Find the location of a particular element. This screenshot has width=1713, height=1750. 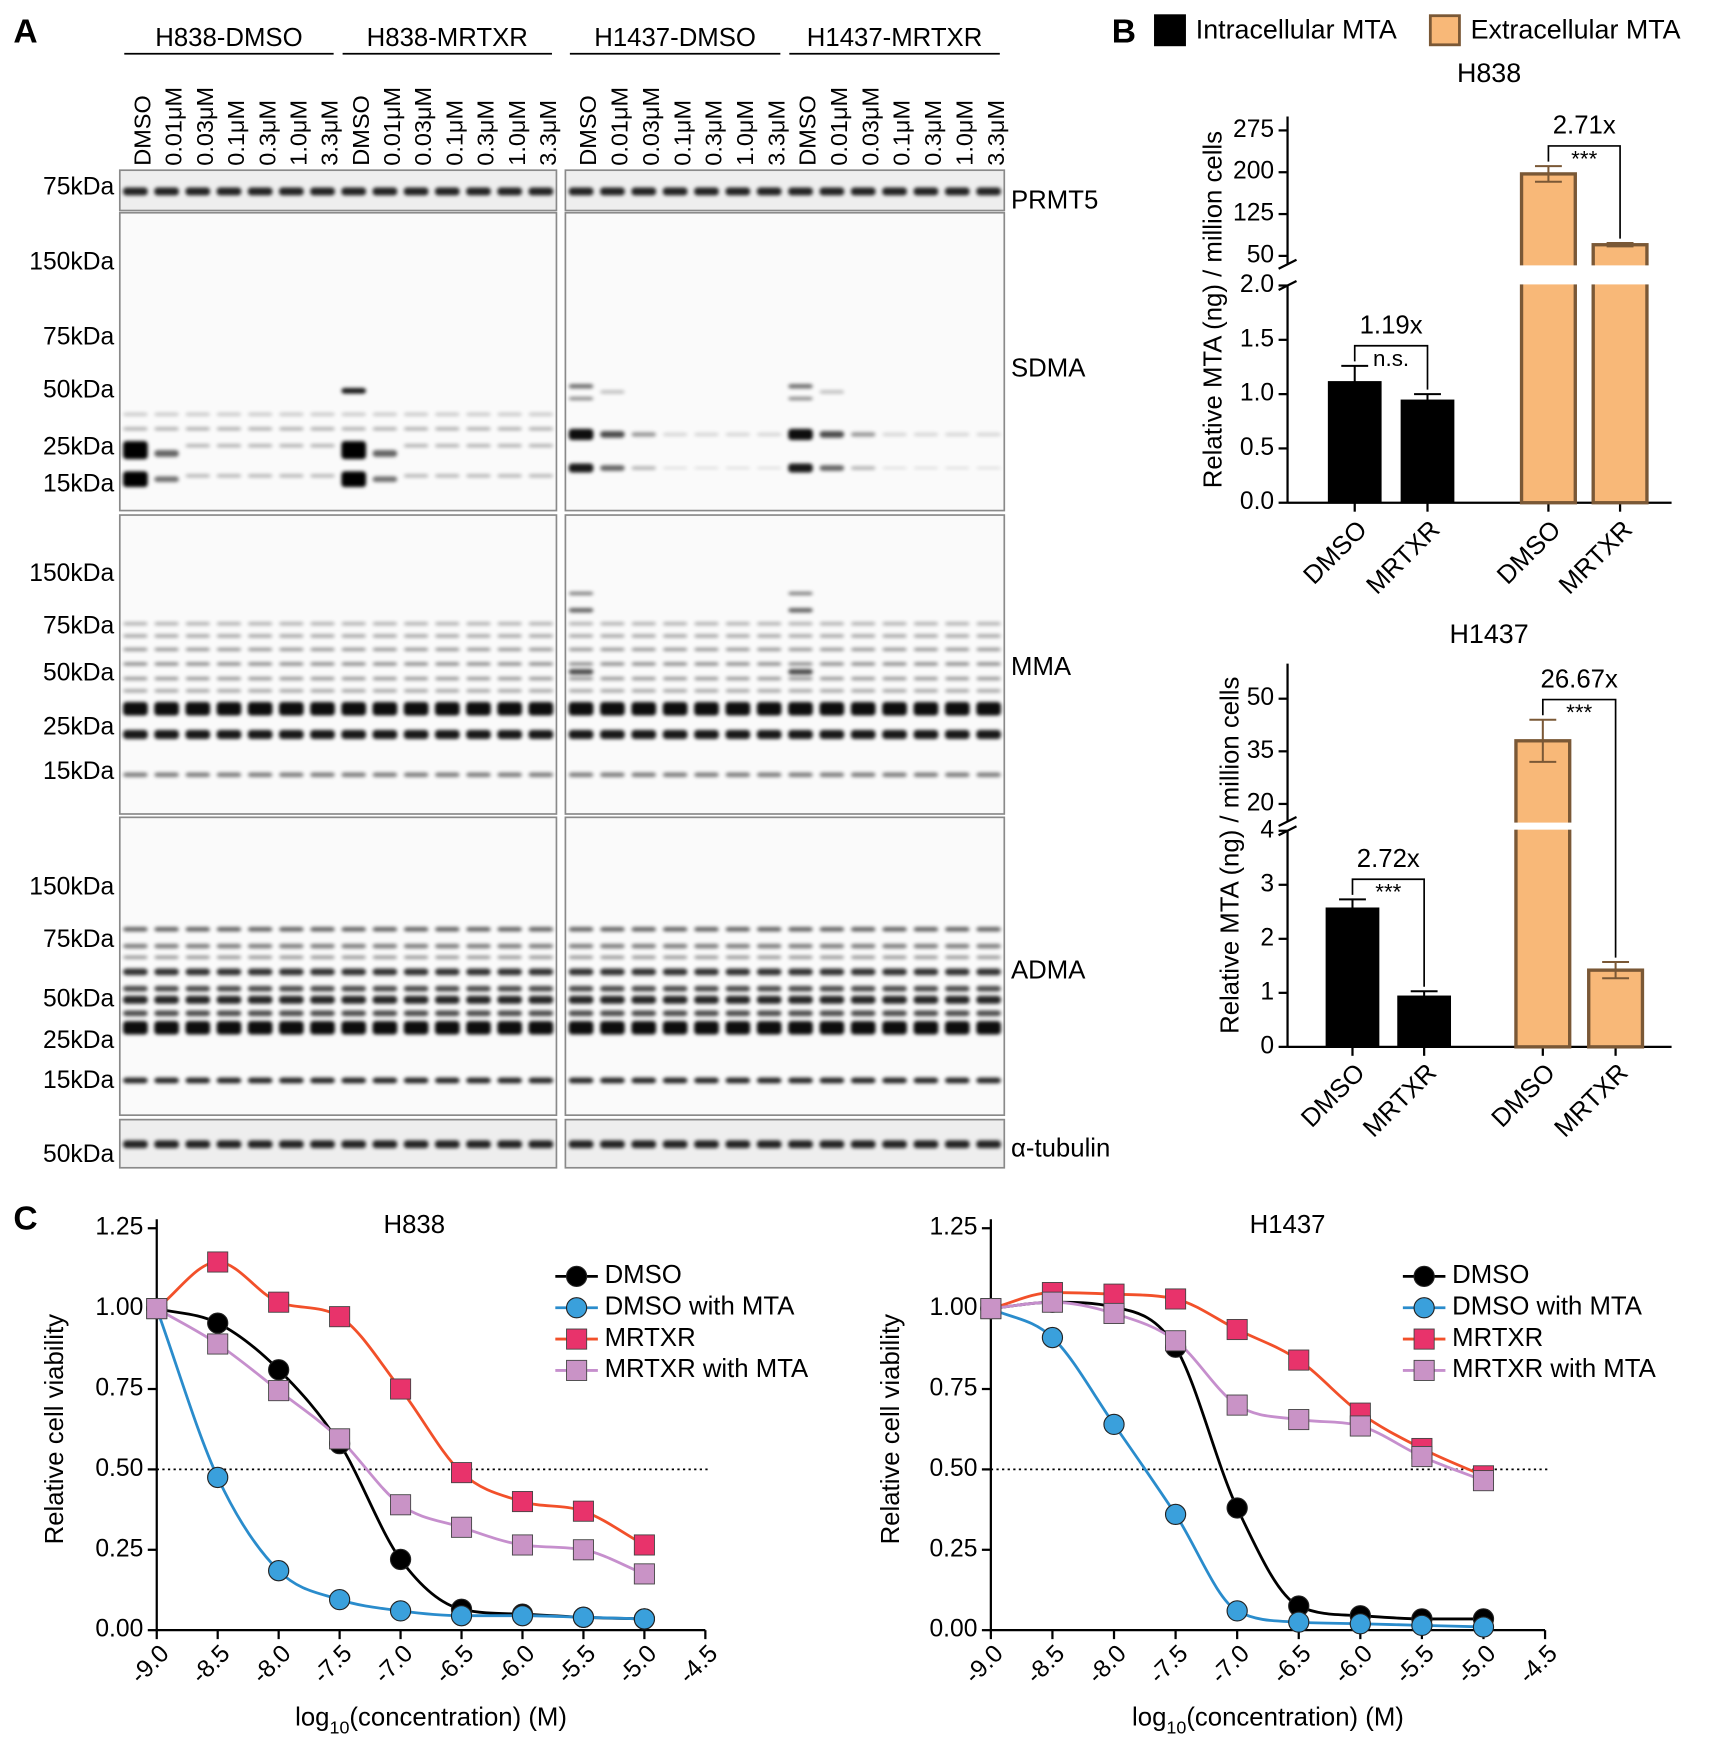

y-tick-label: 0.75 is located at coordinates (953, 1388).